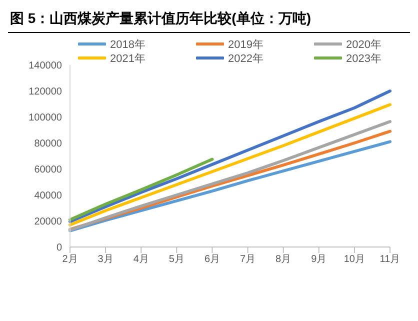 The height and width of the screenshot is (321, 418). What do you see at coordinates (319, 260) in the screenshot?
I see `x-tick-label: 9月` at bounding box center [319, 260].